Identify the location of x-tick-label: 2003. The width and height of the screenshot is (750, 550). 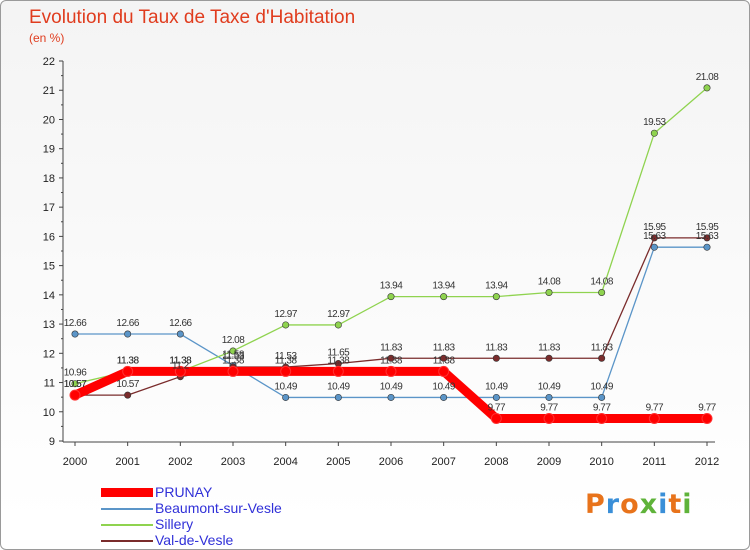
(233, 462).